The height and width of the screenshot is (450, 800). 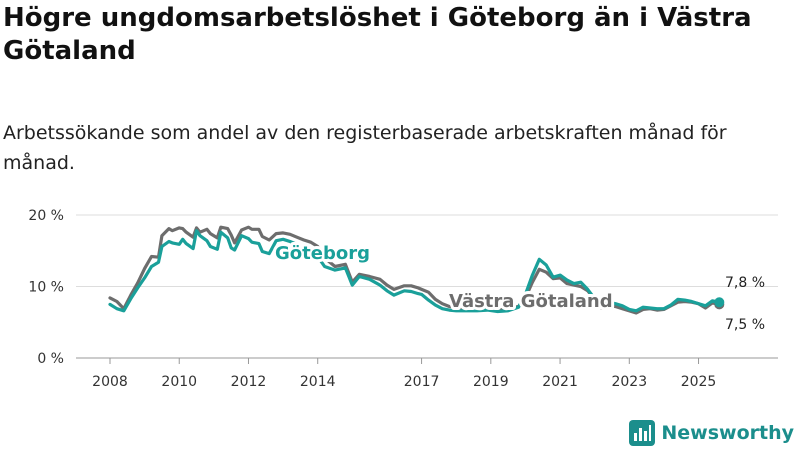 What do you see at coordinates (745, 325) in the screenshot?
I see `end-label-vastra-gotaland: 7,5 %` at bounding box center [745, 325].